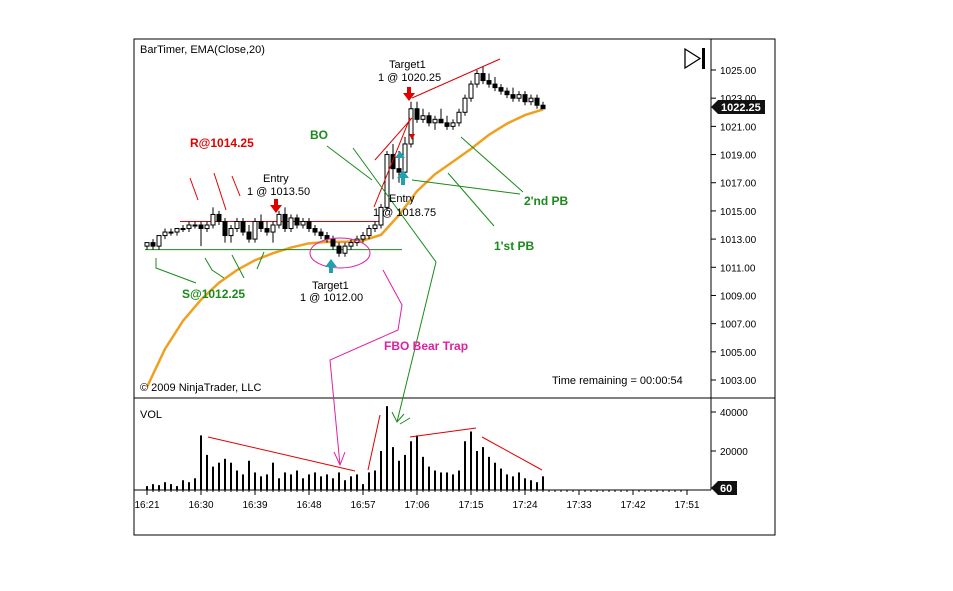 The width and height of the screenshot is (953, 591). I want to click on time-tick-label: 17:51, so click(686, 505).